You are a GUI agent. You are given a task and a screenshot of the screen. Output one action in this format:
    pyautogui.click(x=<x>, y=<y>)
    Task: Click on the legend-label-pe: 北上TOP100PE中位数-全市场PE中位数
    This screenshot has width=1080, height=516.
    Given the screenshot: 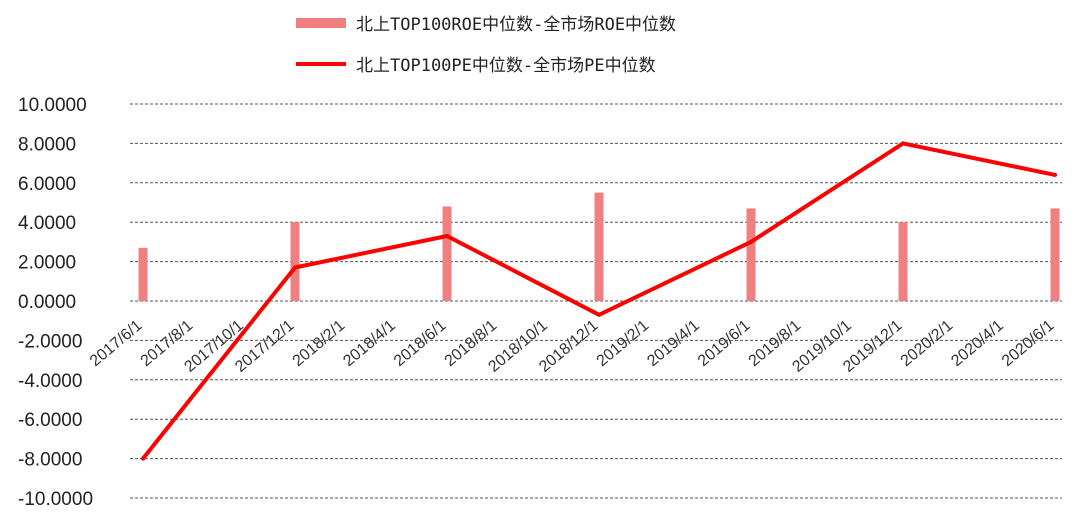 What is the action you would take?
    pyautogui.click(x=506, y=66)
    